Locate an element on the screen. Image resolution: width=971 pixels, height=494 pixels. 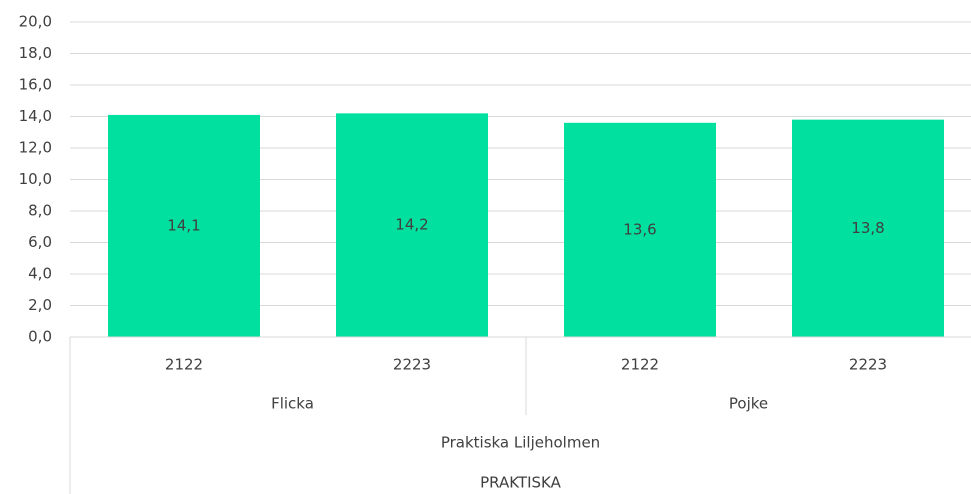
category-group-label: Pojke is located at coordinates (748, 404).